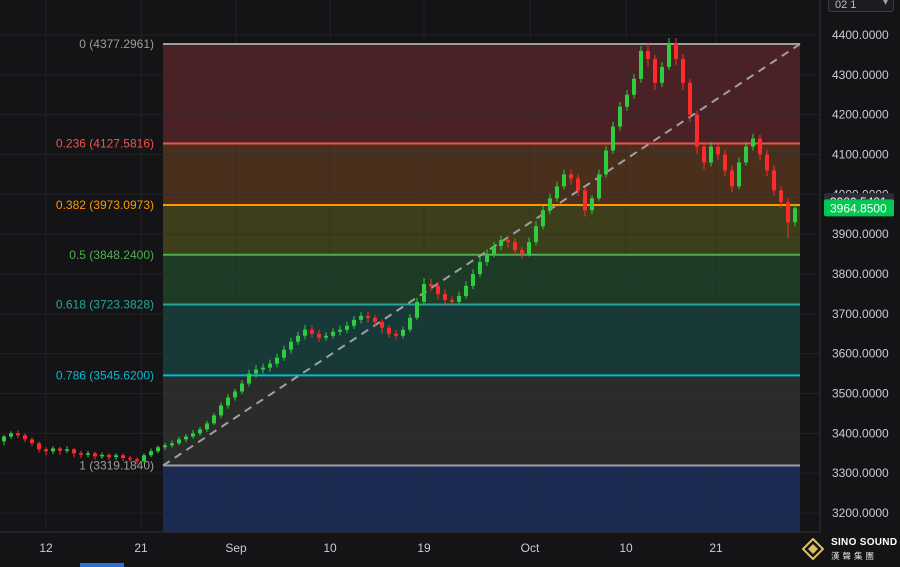  Describe the element at coordinates (860, 274) in the screenshot. I see `y-tick-label: 3800.0000` at that location.